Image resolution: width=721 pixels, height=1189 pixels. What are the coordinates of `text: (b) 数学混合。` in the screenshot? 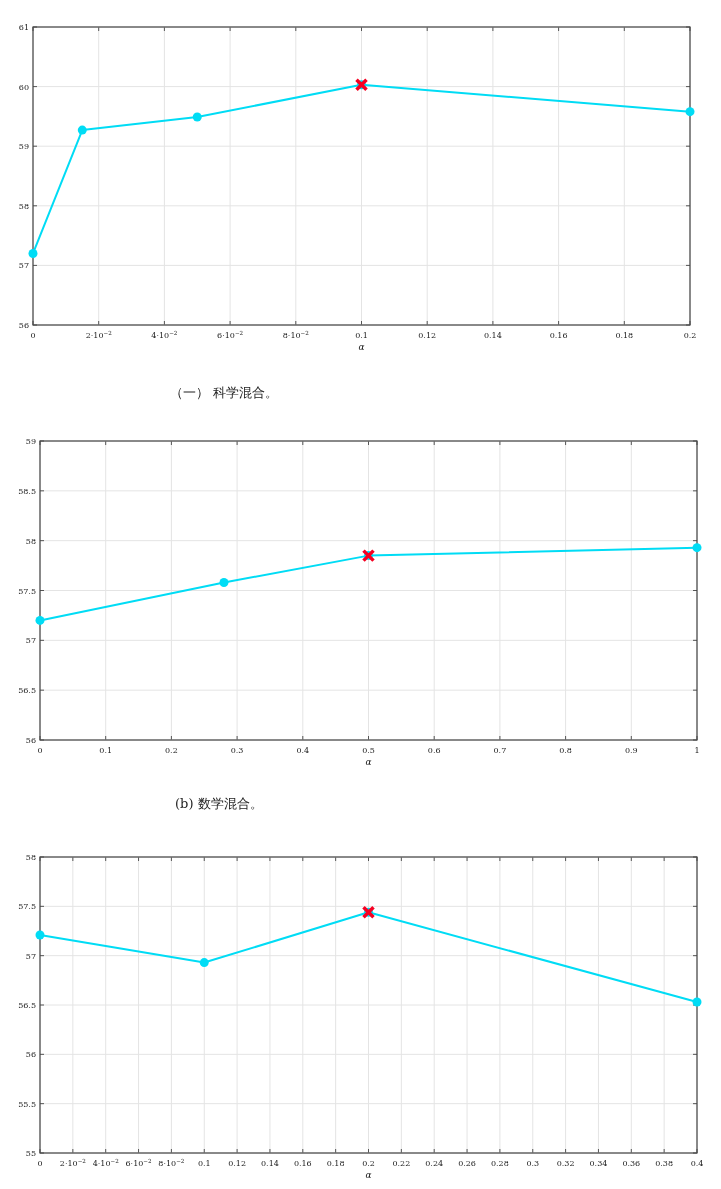 It's located at (219, 803).